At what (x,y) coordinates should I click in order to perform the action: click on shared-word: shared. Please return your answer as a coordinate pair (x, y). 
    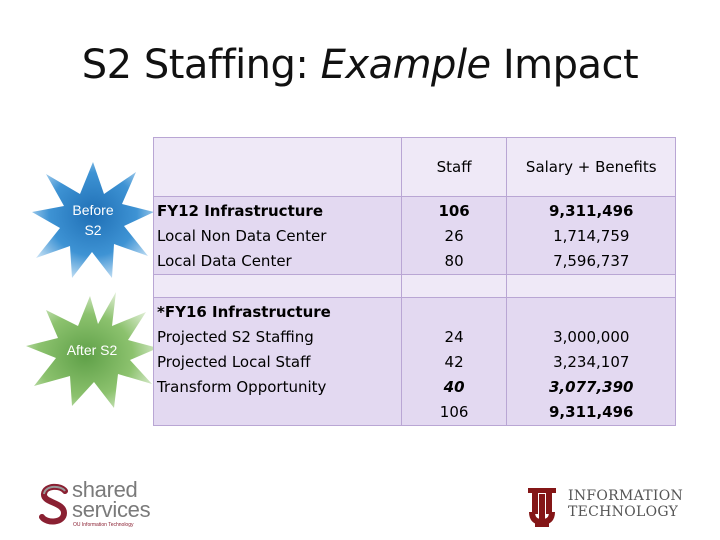
    Looking at the image, I should click on (105, 489).